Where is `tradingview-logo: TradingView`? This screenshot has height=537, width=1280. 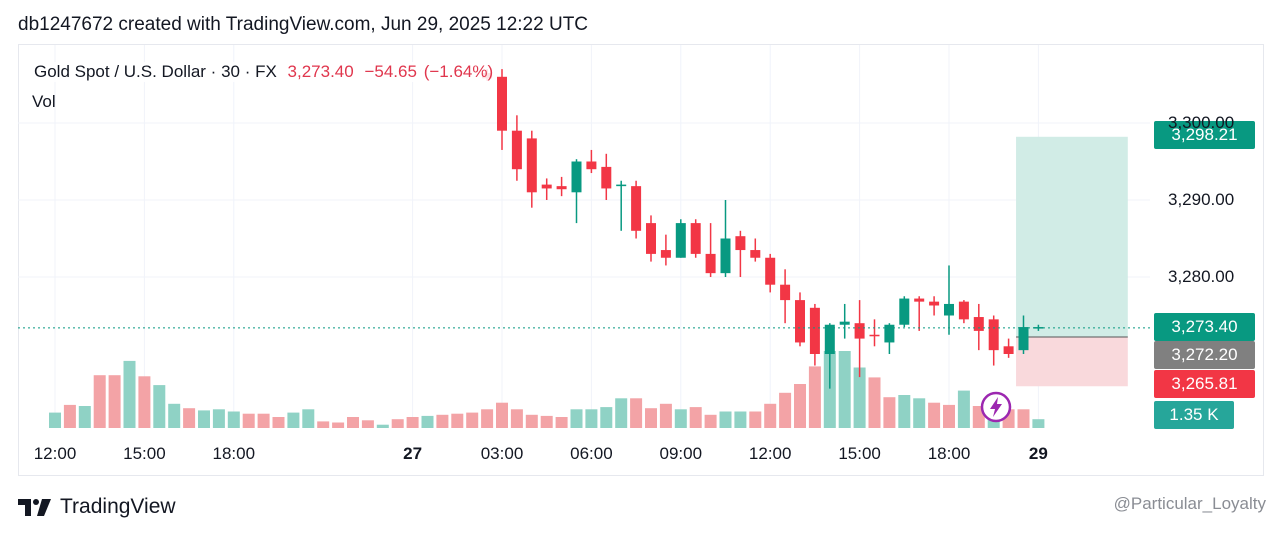
tradingview-logo: TradingView is located at coordinates (97, 507).